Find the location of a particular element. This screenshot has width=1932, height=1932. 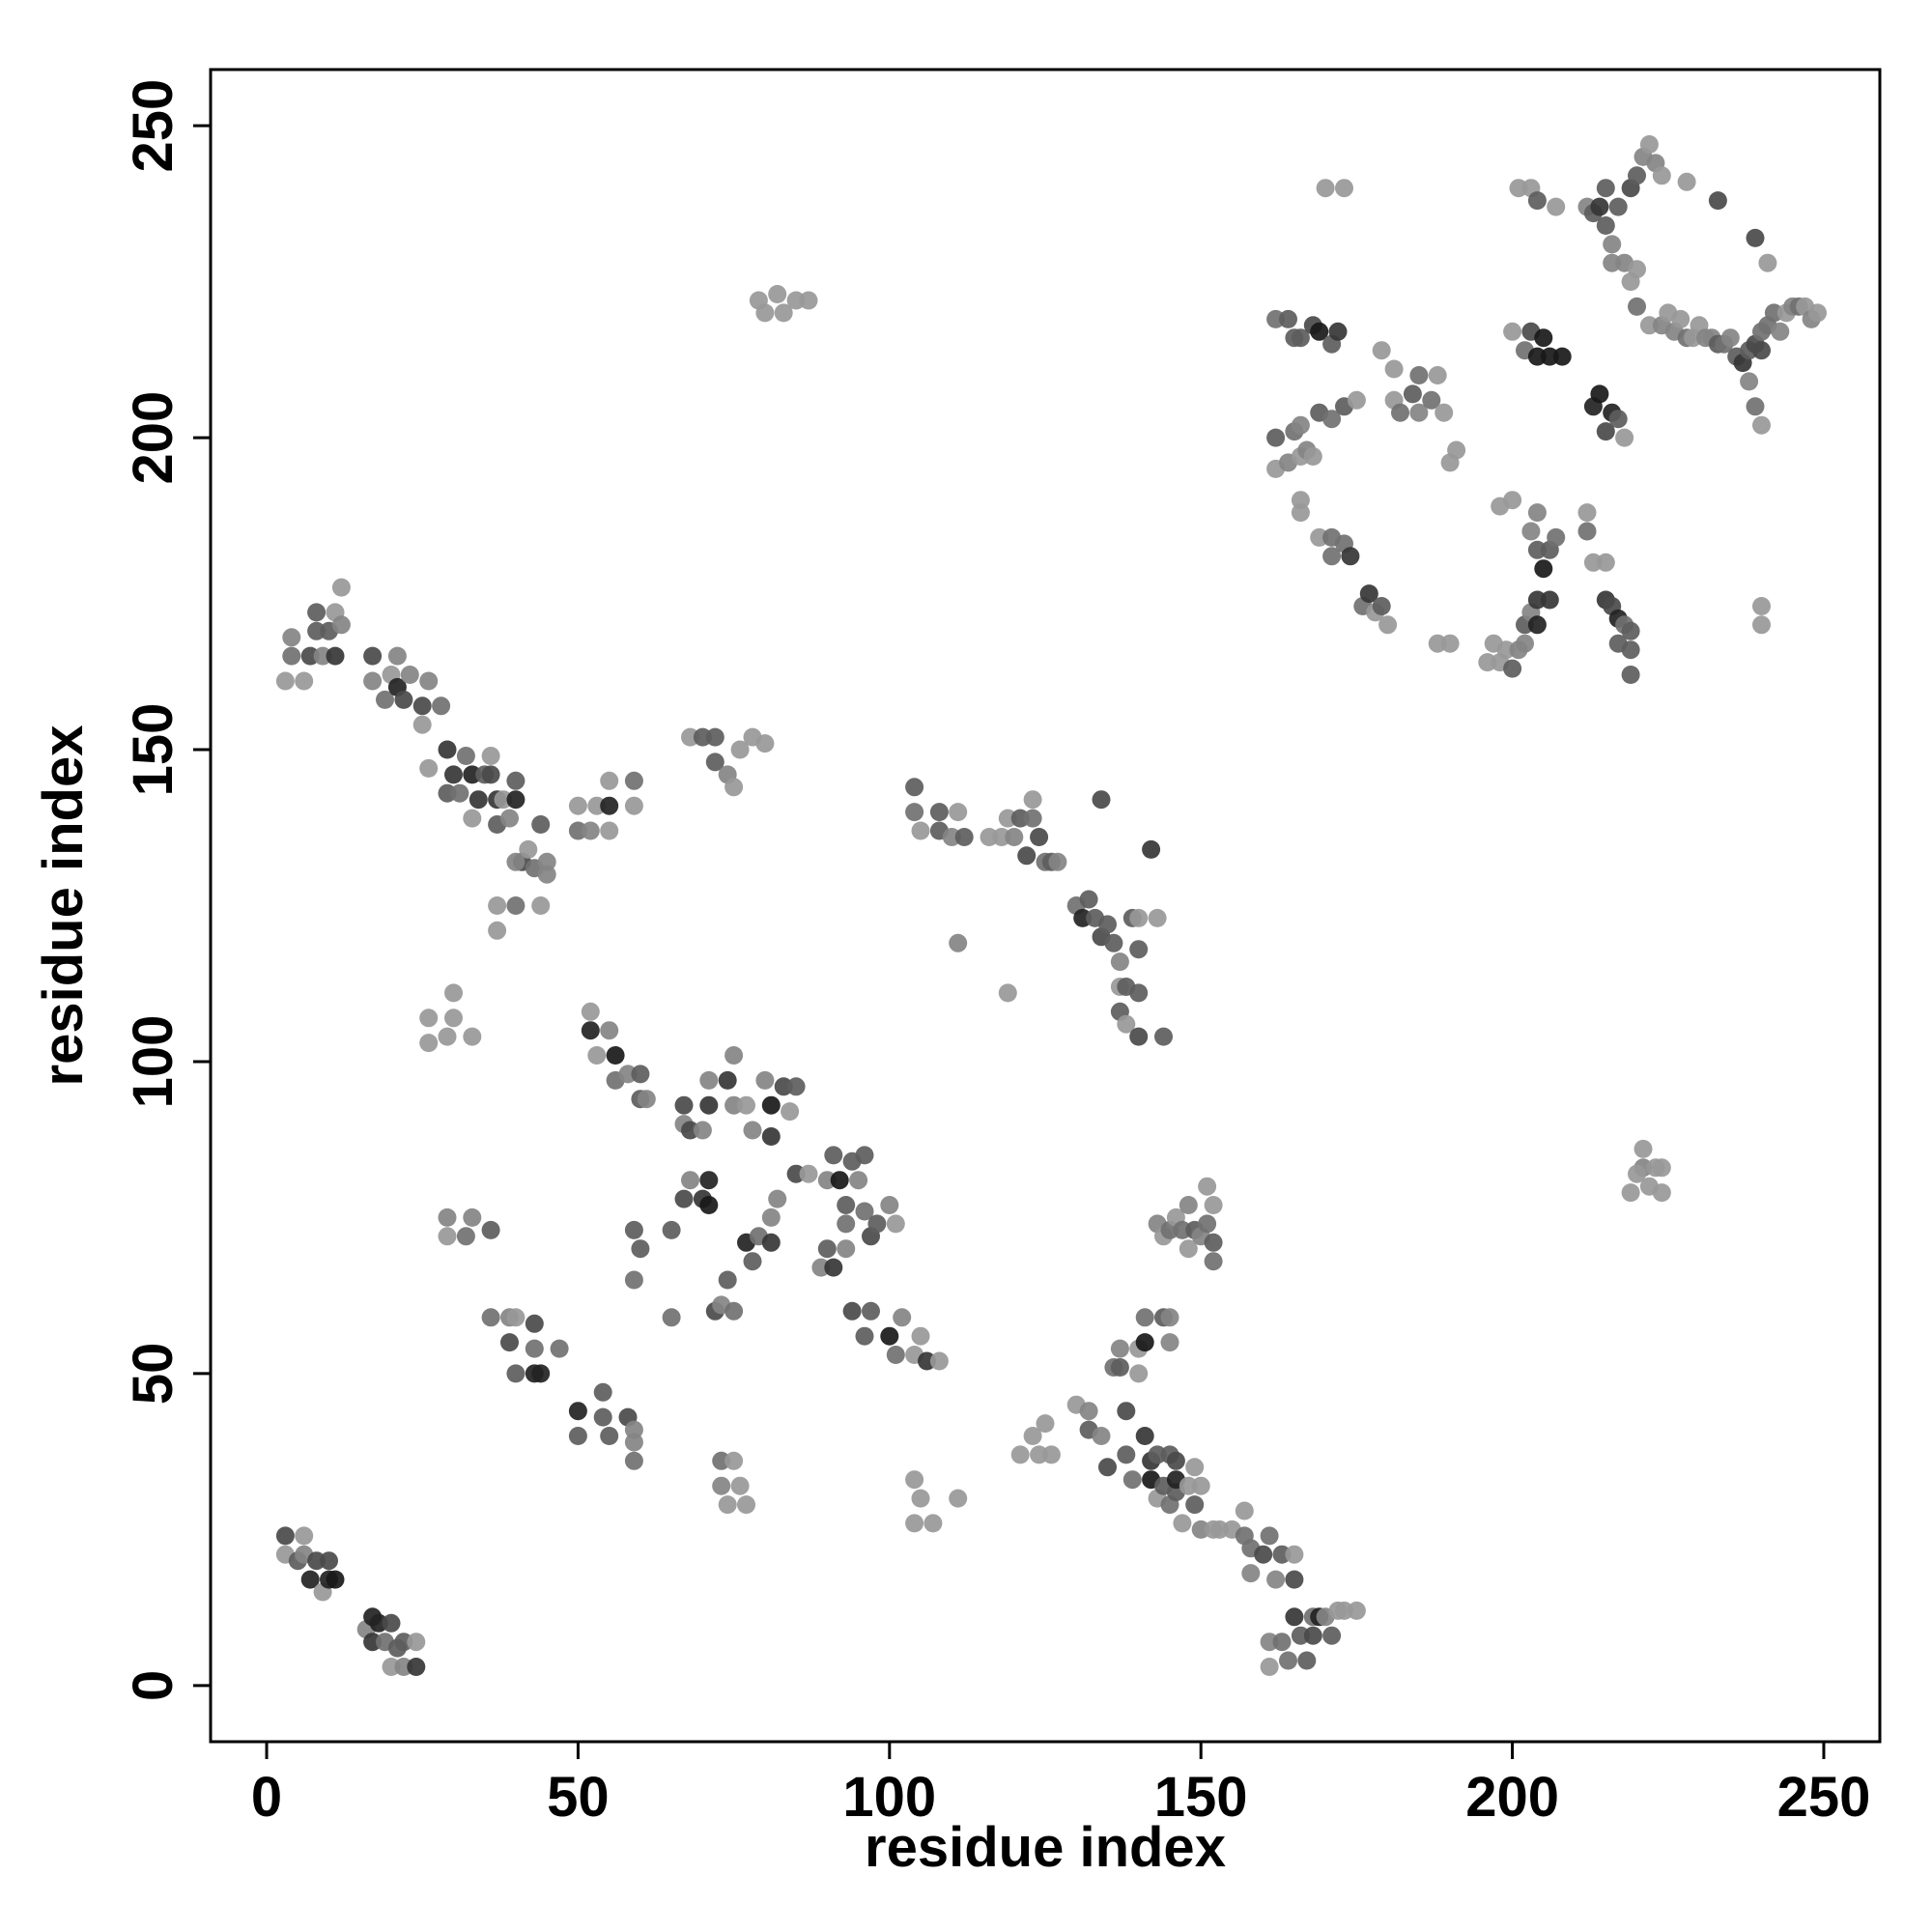

y-tick-label: 150 is located at coordinates (153, 750).